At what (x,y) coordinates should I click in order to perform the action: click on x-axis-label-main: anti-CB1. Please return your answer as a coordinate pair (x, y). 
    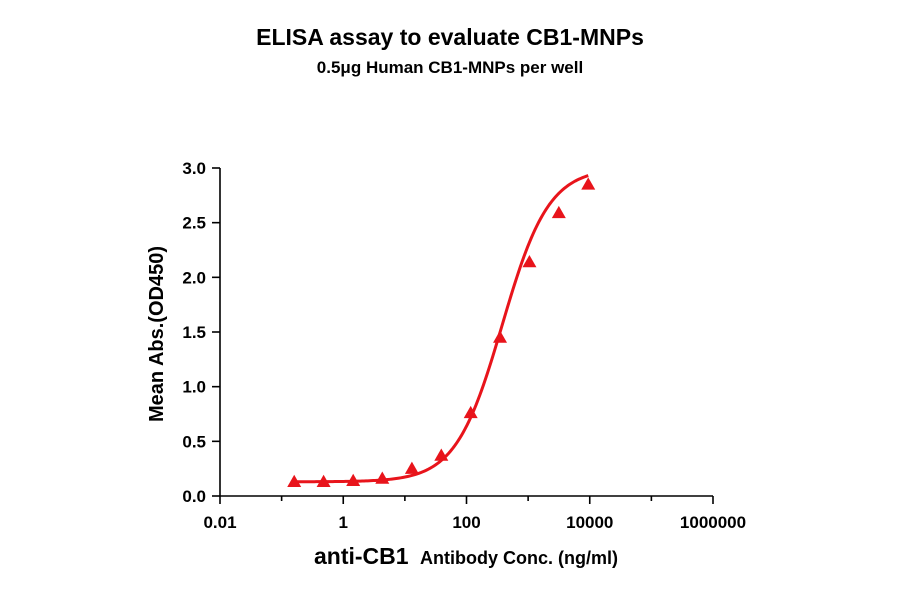
    Looking at the image, I should click on (361, 556).